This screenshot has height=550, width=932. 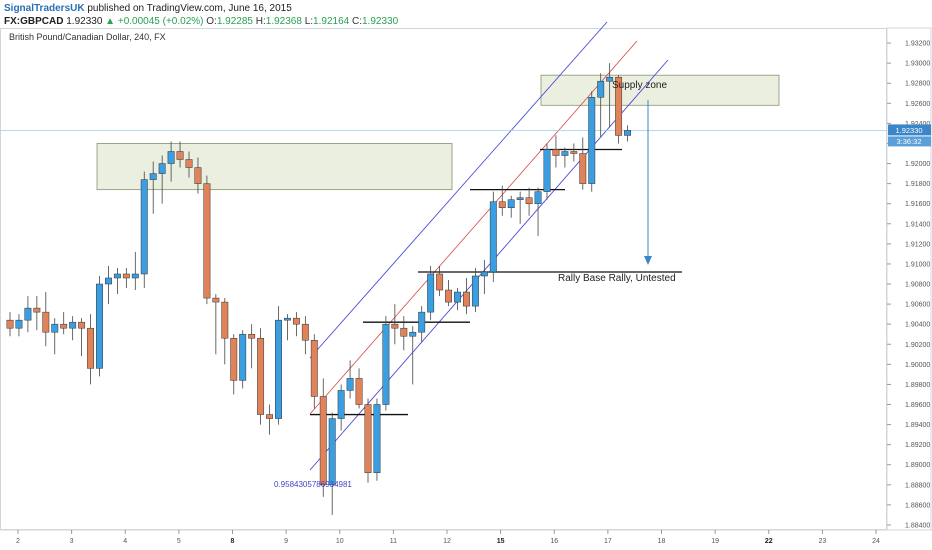 I want to click on y-tick-label: 1.90800, so click(x=917, y=285).